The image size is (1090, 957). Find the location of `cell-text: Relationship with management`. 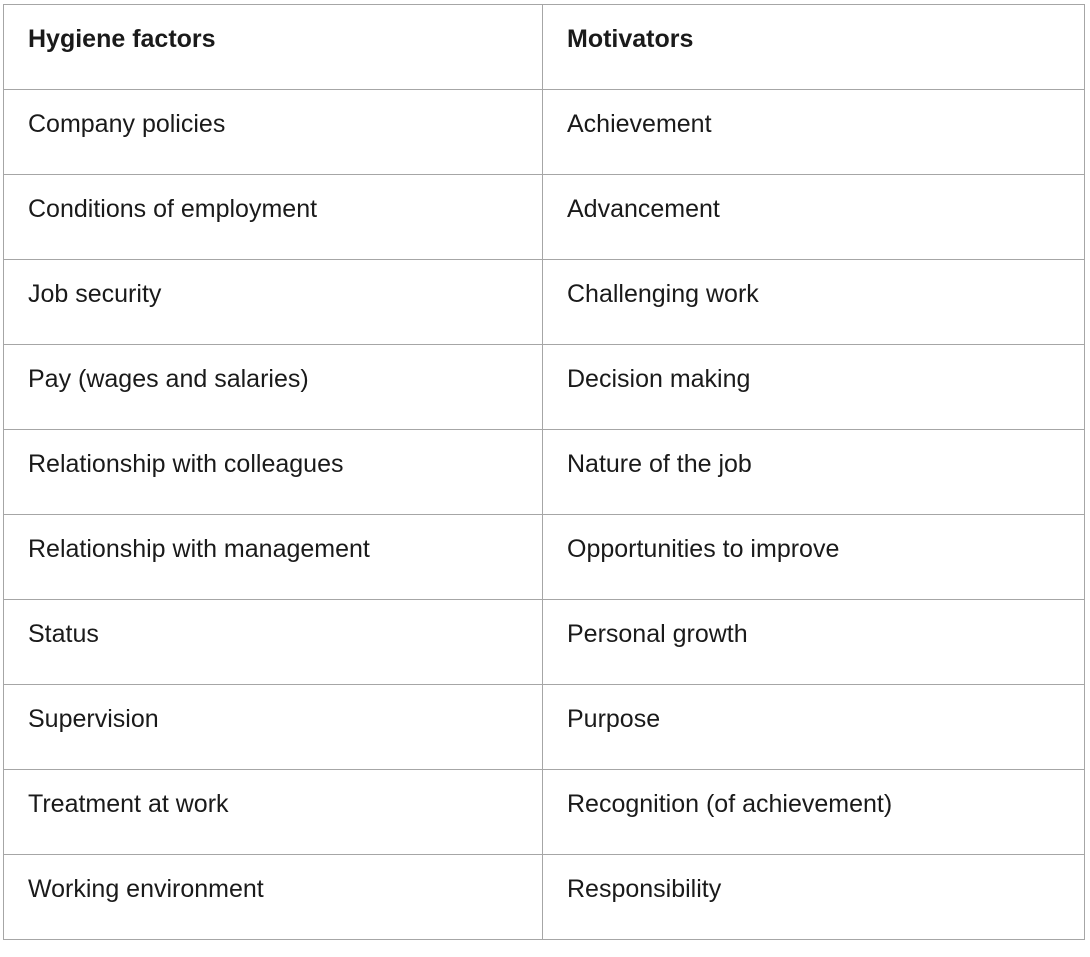

cell-text: Relationship with management is located at coordinates (199, 549).